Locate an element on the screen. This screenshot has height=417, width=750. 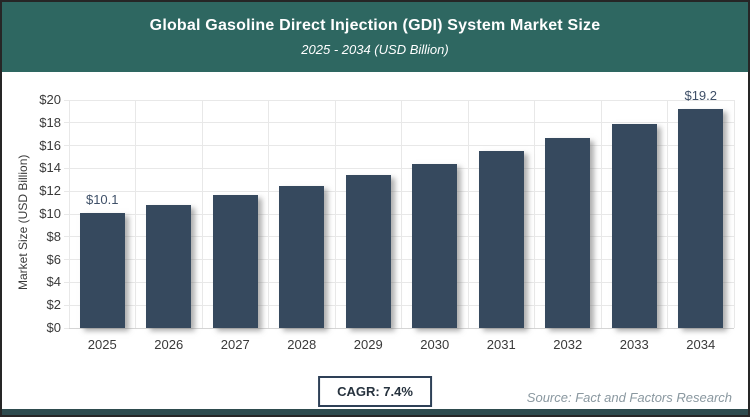
y-axis-tick-label: $4 is located at coordinates (53, 282).